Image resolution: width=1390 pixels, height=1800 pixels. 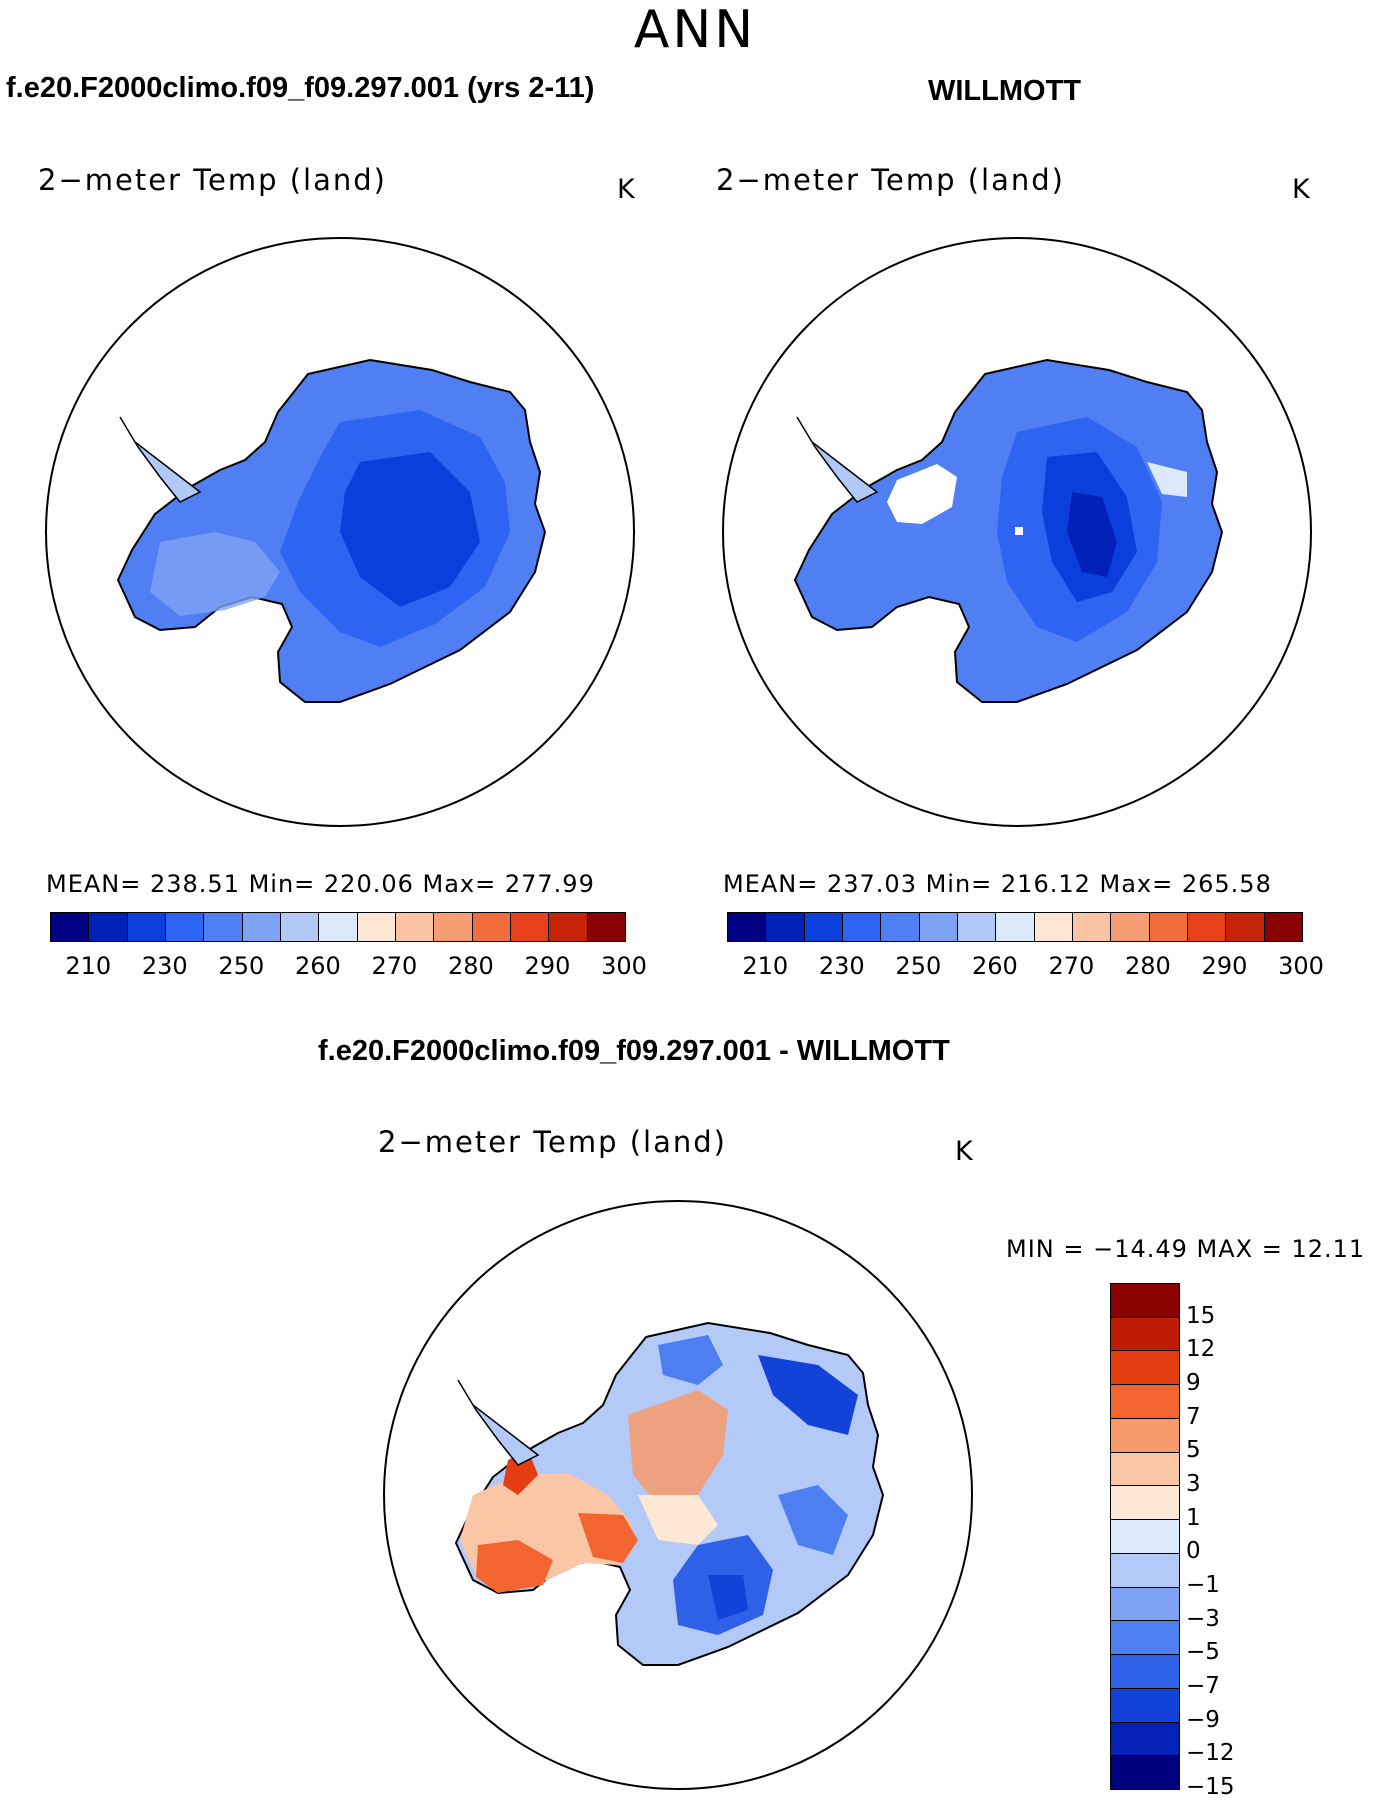 I want to click on model-colorbar-ticks: 210 230 250 260 270 280 290 300, so click(x=348, y=967).